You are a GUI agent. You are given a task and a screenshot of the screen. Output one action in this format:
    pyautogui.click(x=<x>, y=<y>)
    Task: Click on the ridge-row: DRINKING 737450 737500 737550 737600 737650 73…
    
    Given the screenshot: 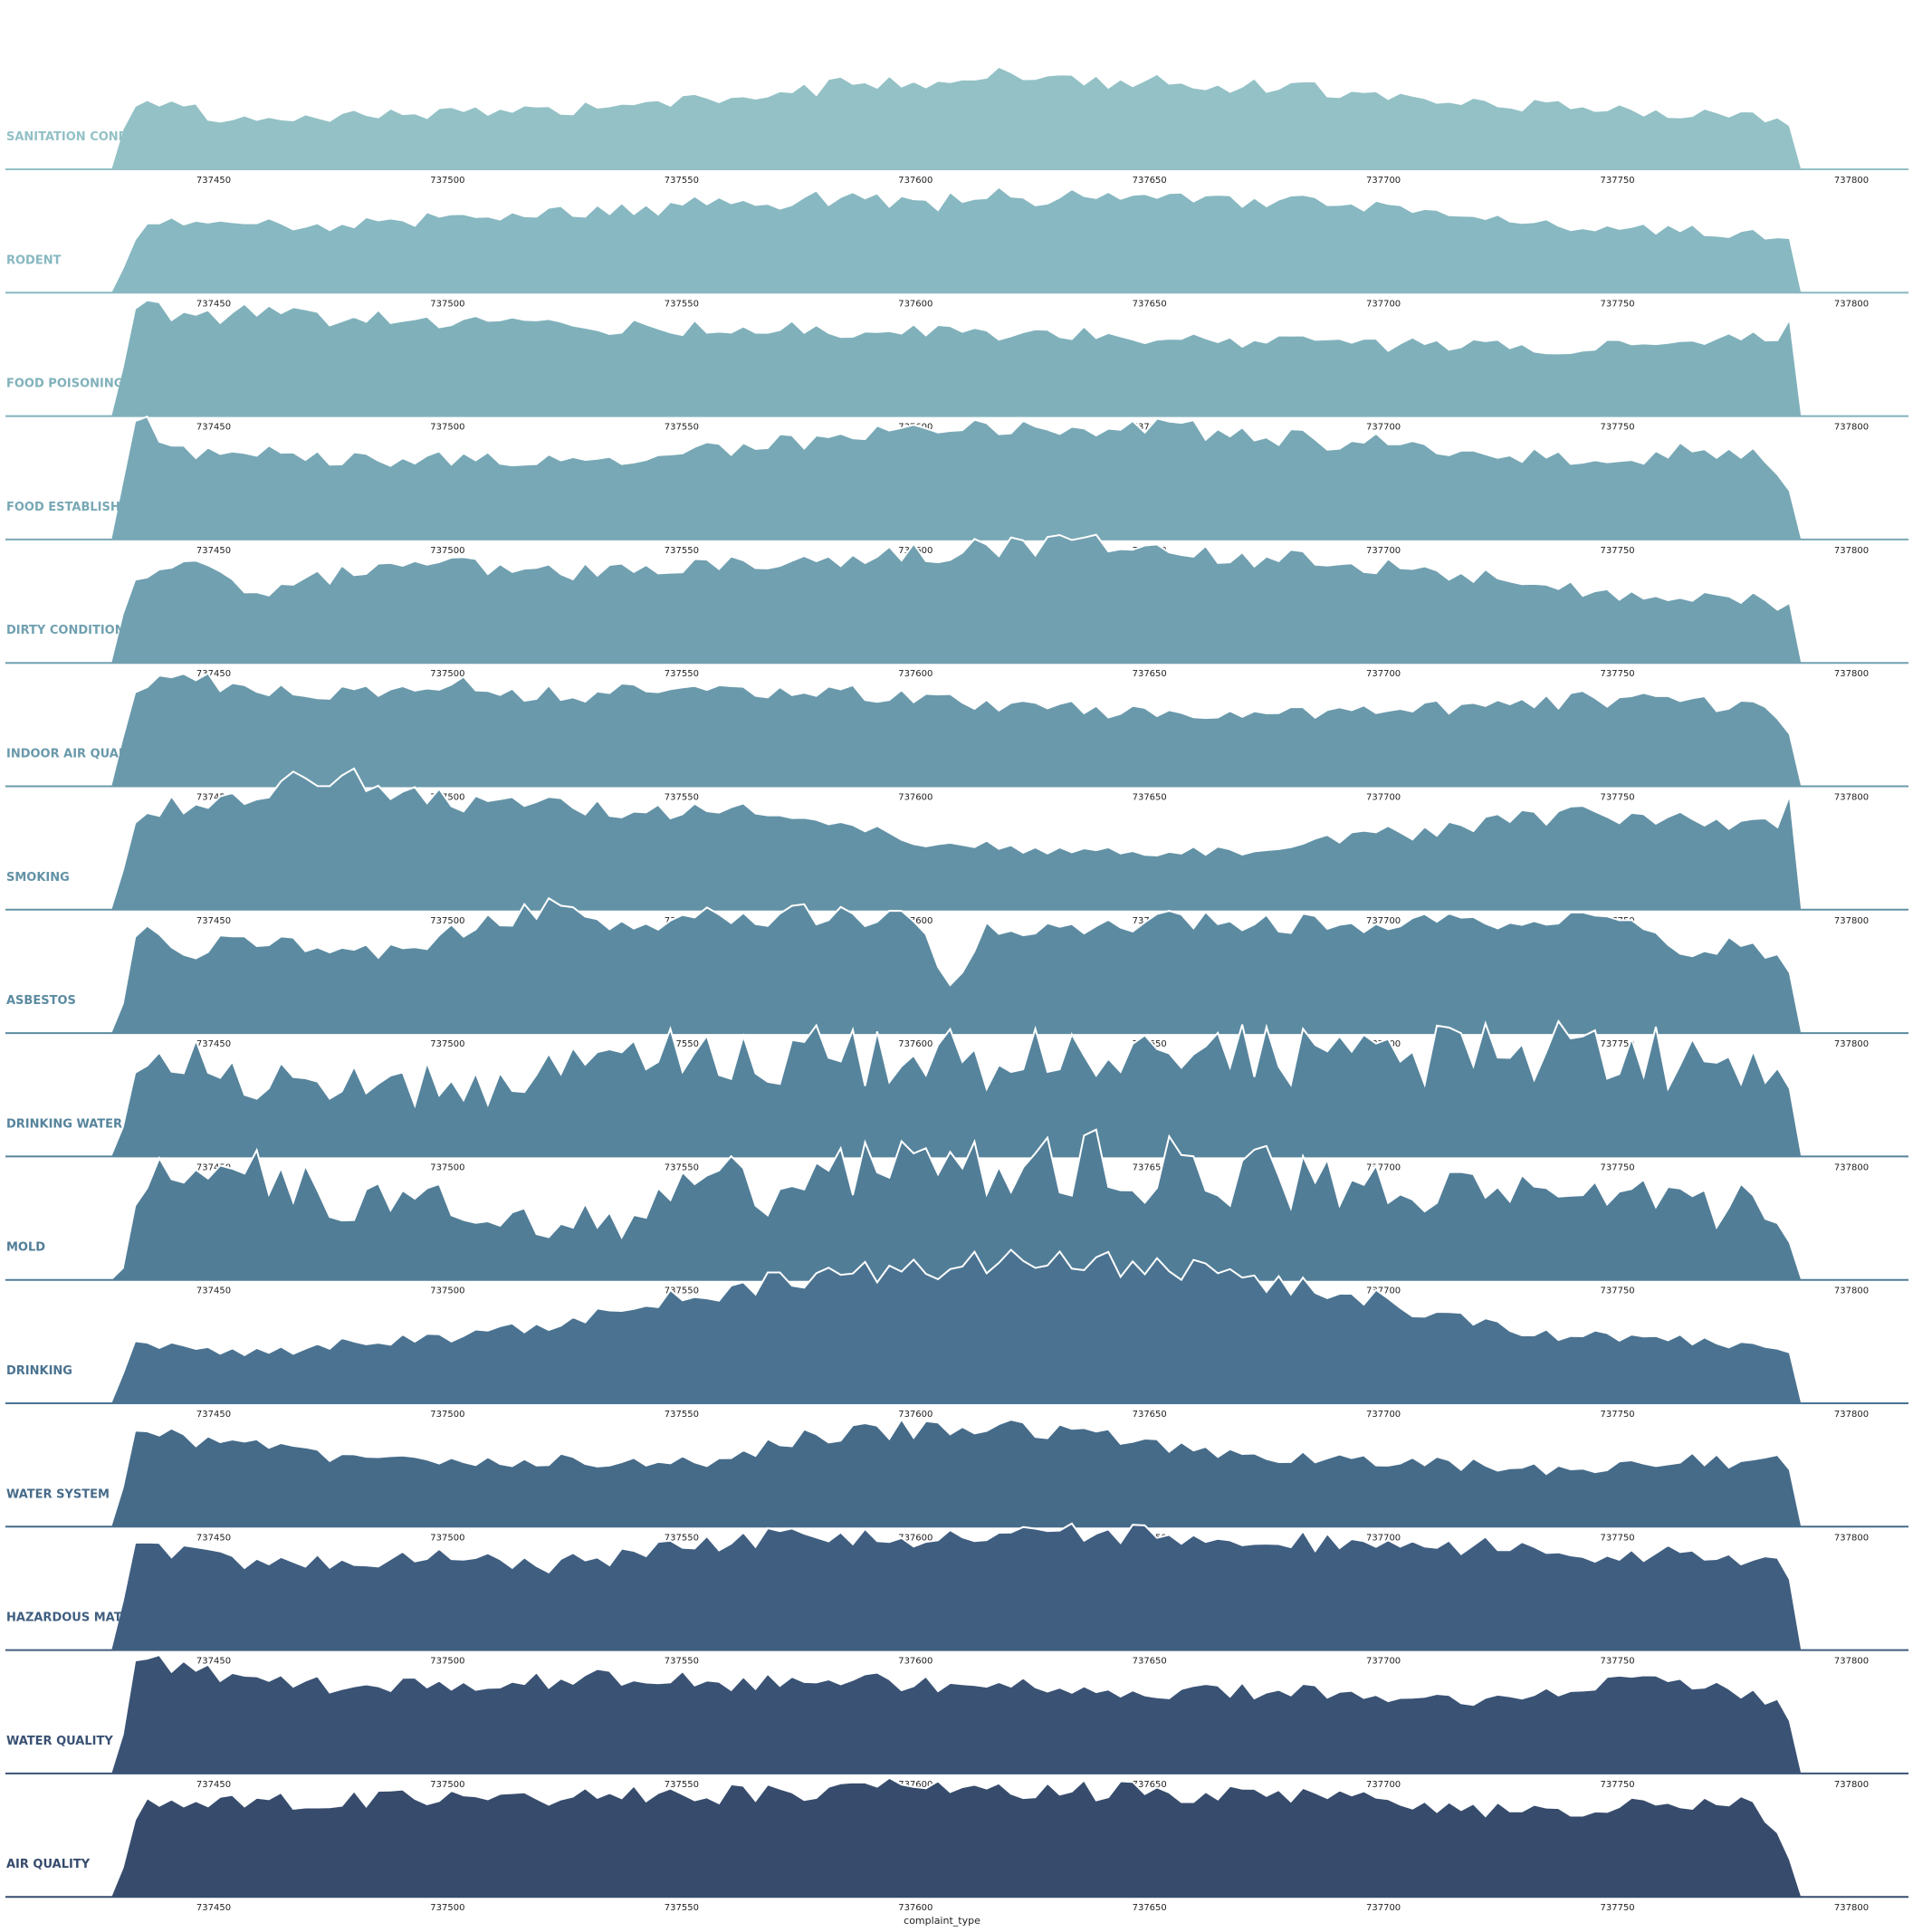 What is the action you would take?
    pyautogui.click(x=956, y=1334)
    